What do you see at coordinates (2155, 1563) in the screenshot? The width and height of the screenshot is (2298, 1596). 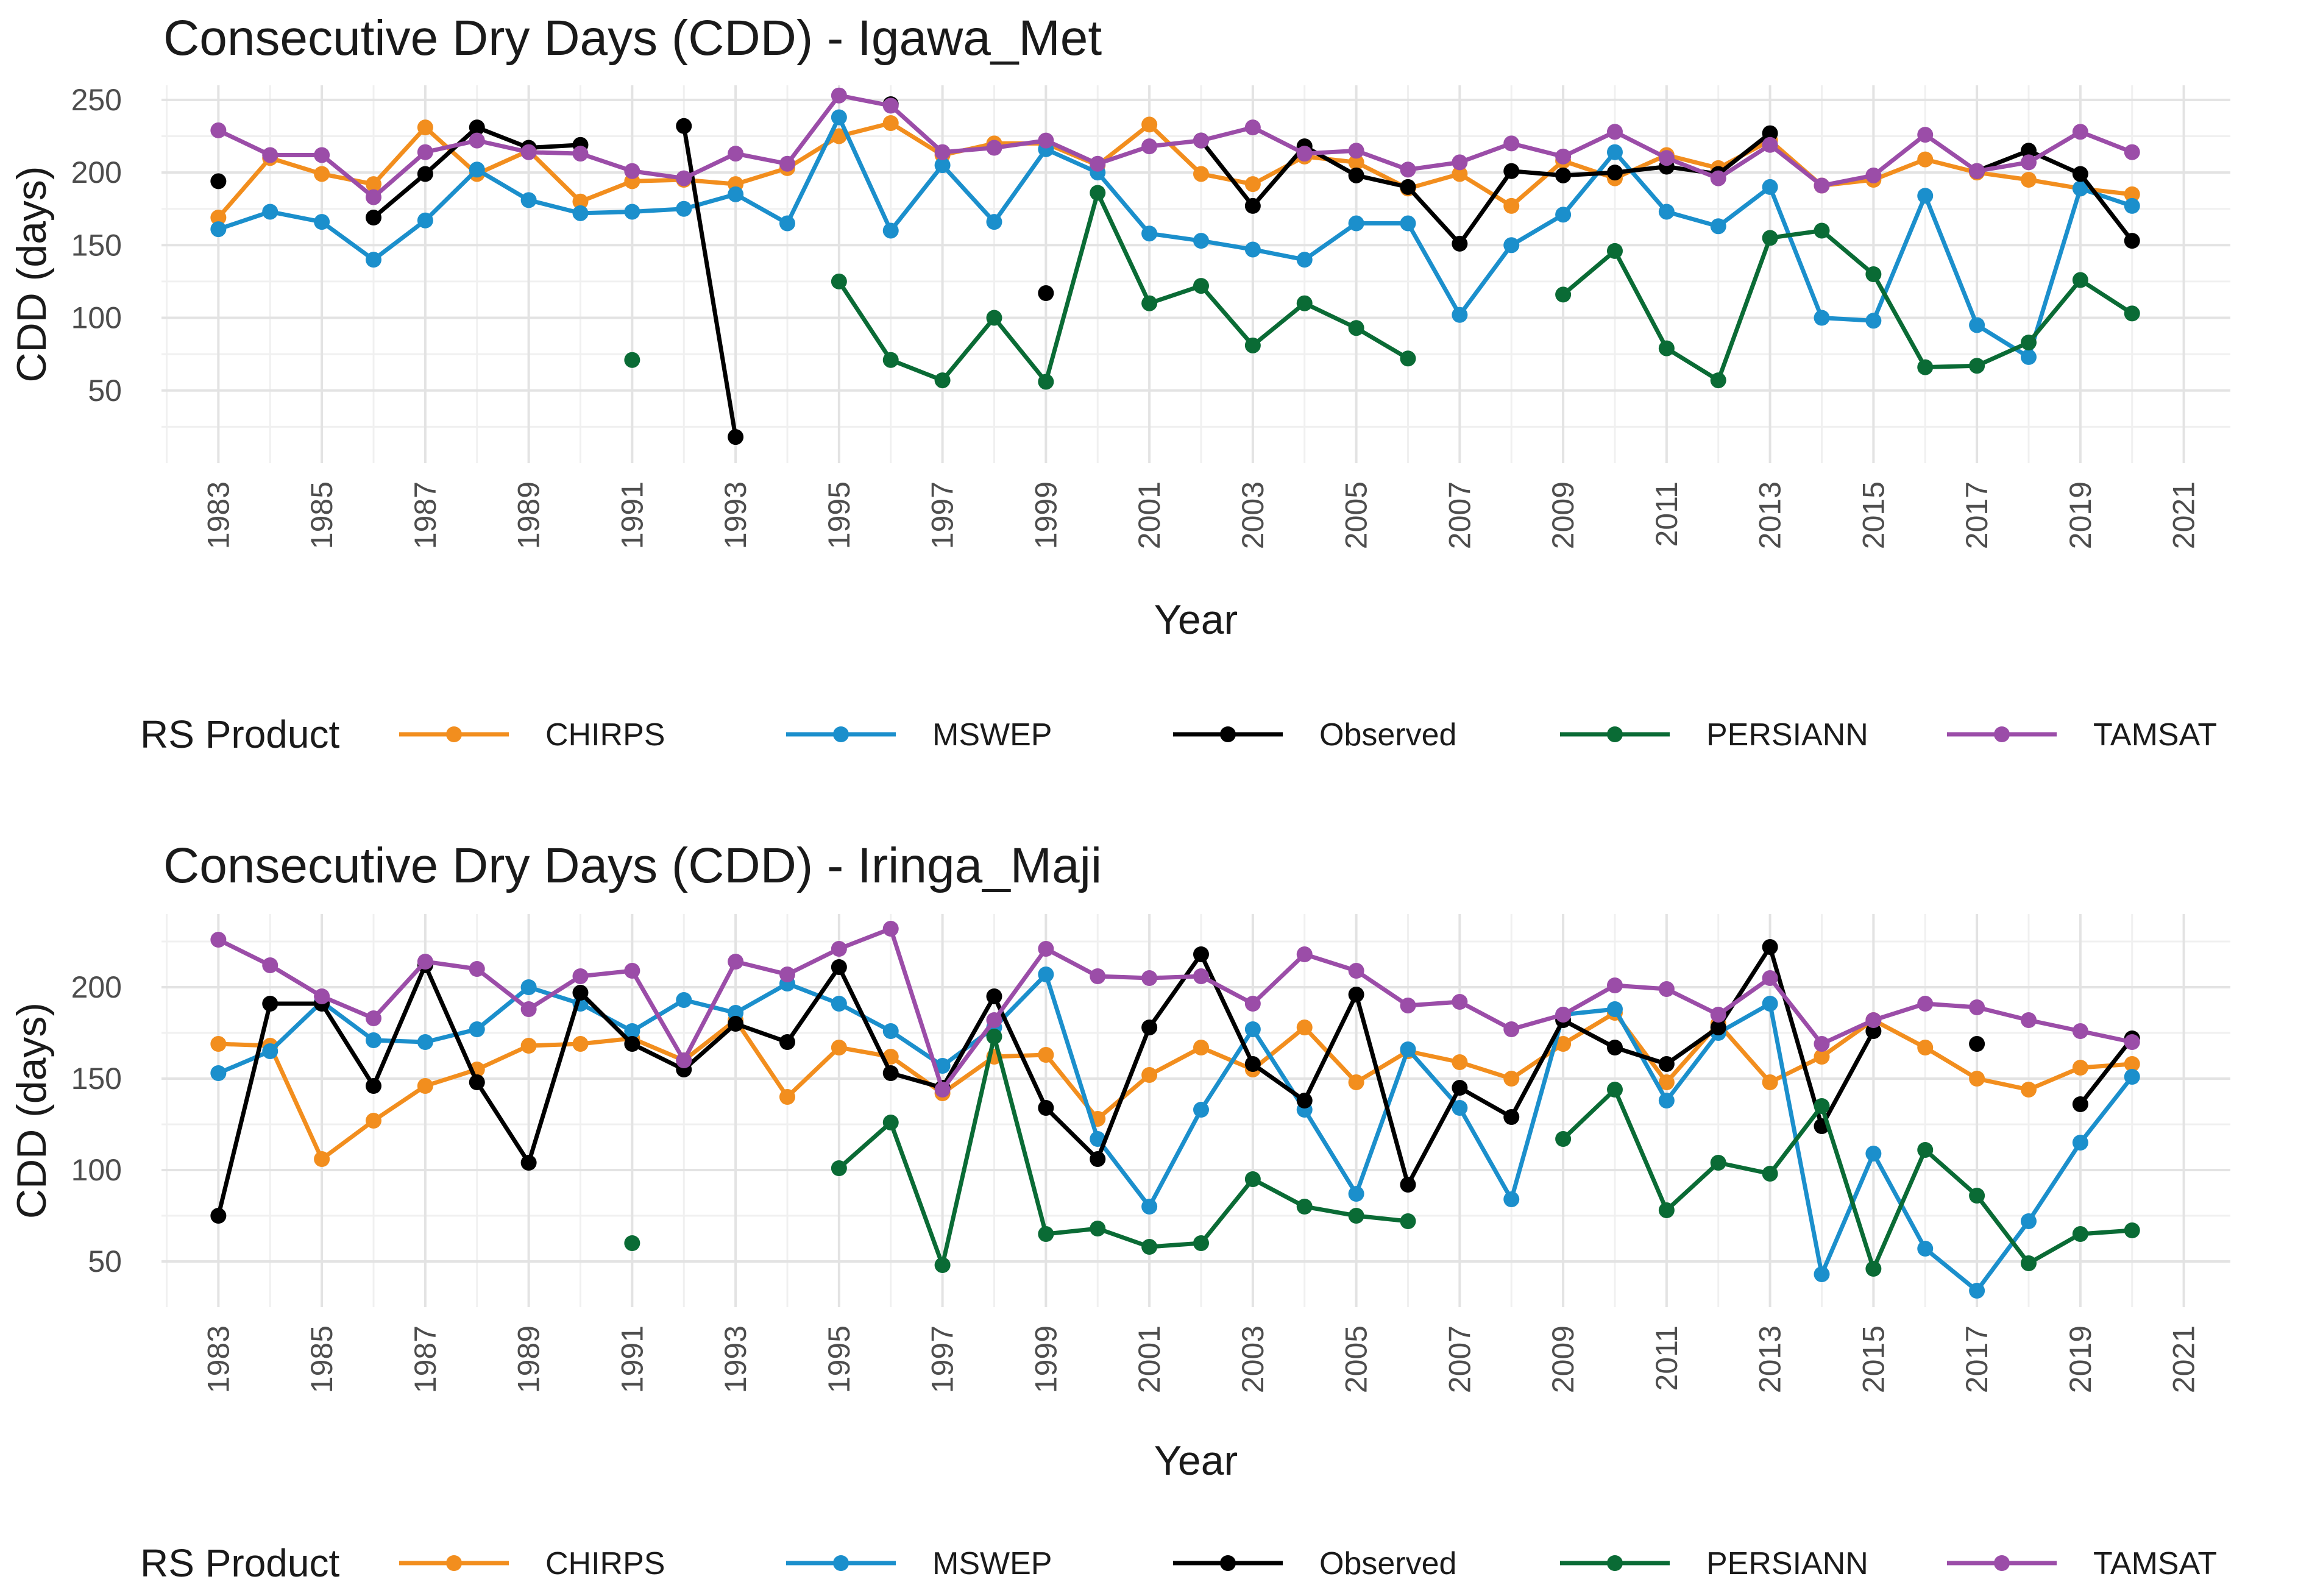 I see `legend-label-tamsat: TAMSAT` at bounding box center [2155, 1563].